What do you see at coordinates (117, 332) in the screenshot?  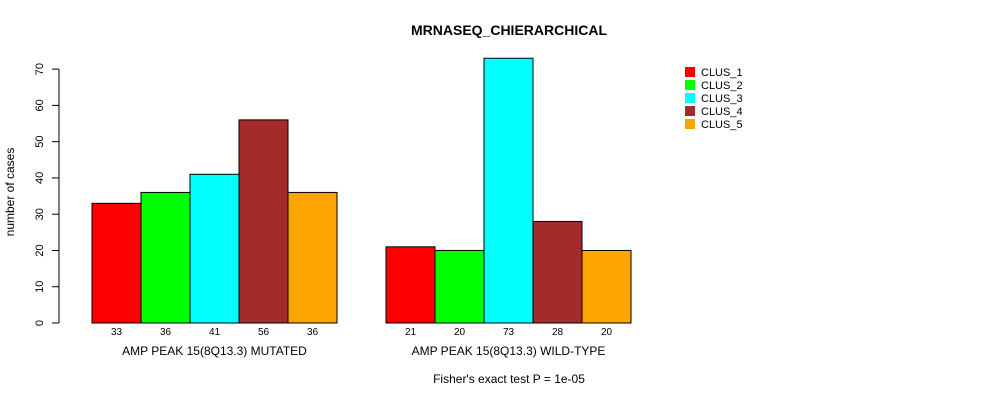 I see `bar-value-label: 33` at bounding box center [117, 332].